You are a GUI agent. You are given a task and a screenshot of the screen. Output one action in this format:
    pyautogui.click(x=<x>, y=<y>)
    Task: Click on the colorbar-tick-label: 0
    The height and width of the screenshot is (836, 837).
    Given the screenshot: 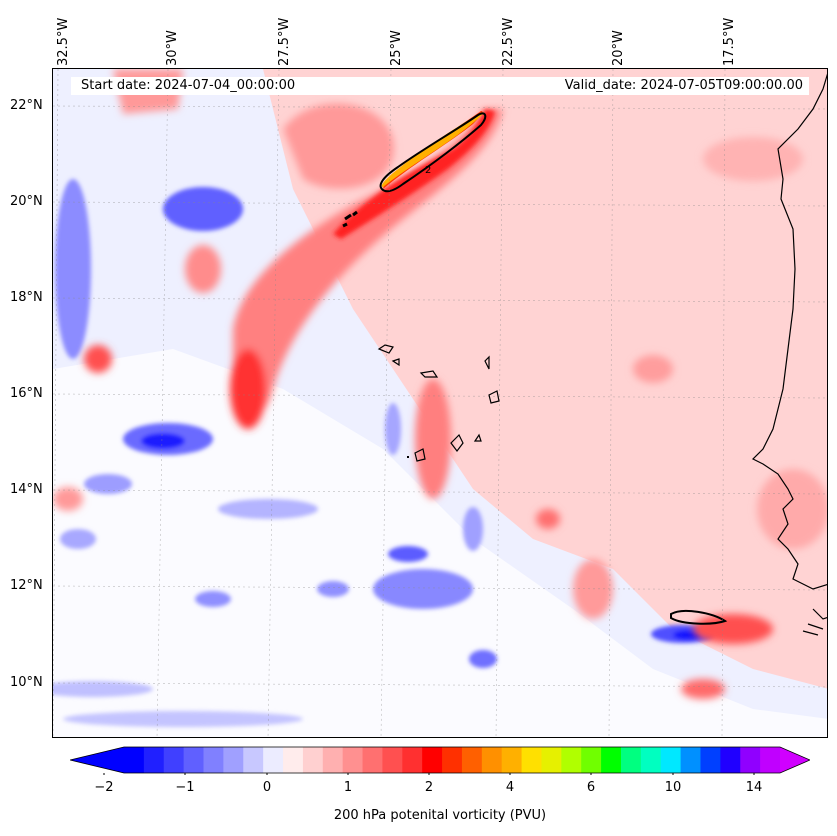 What is the action you would take?
    pyautogui.click(x=267, y=787)
    